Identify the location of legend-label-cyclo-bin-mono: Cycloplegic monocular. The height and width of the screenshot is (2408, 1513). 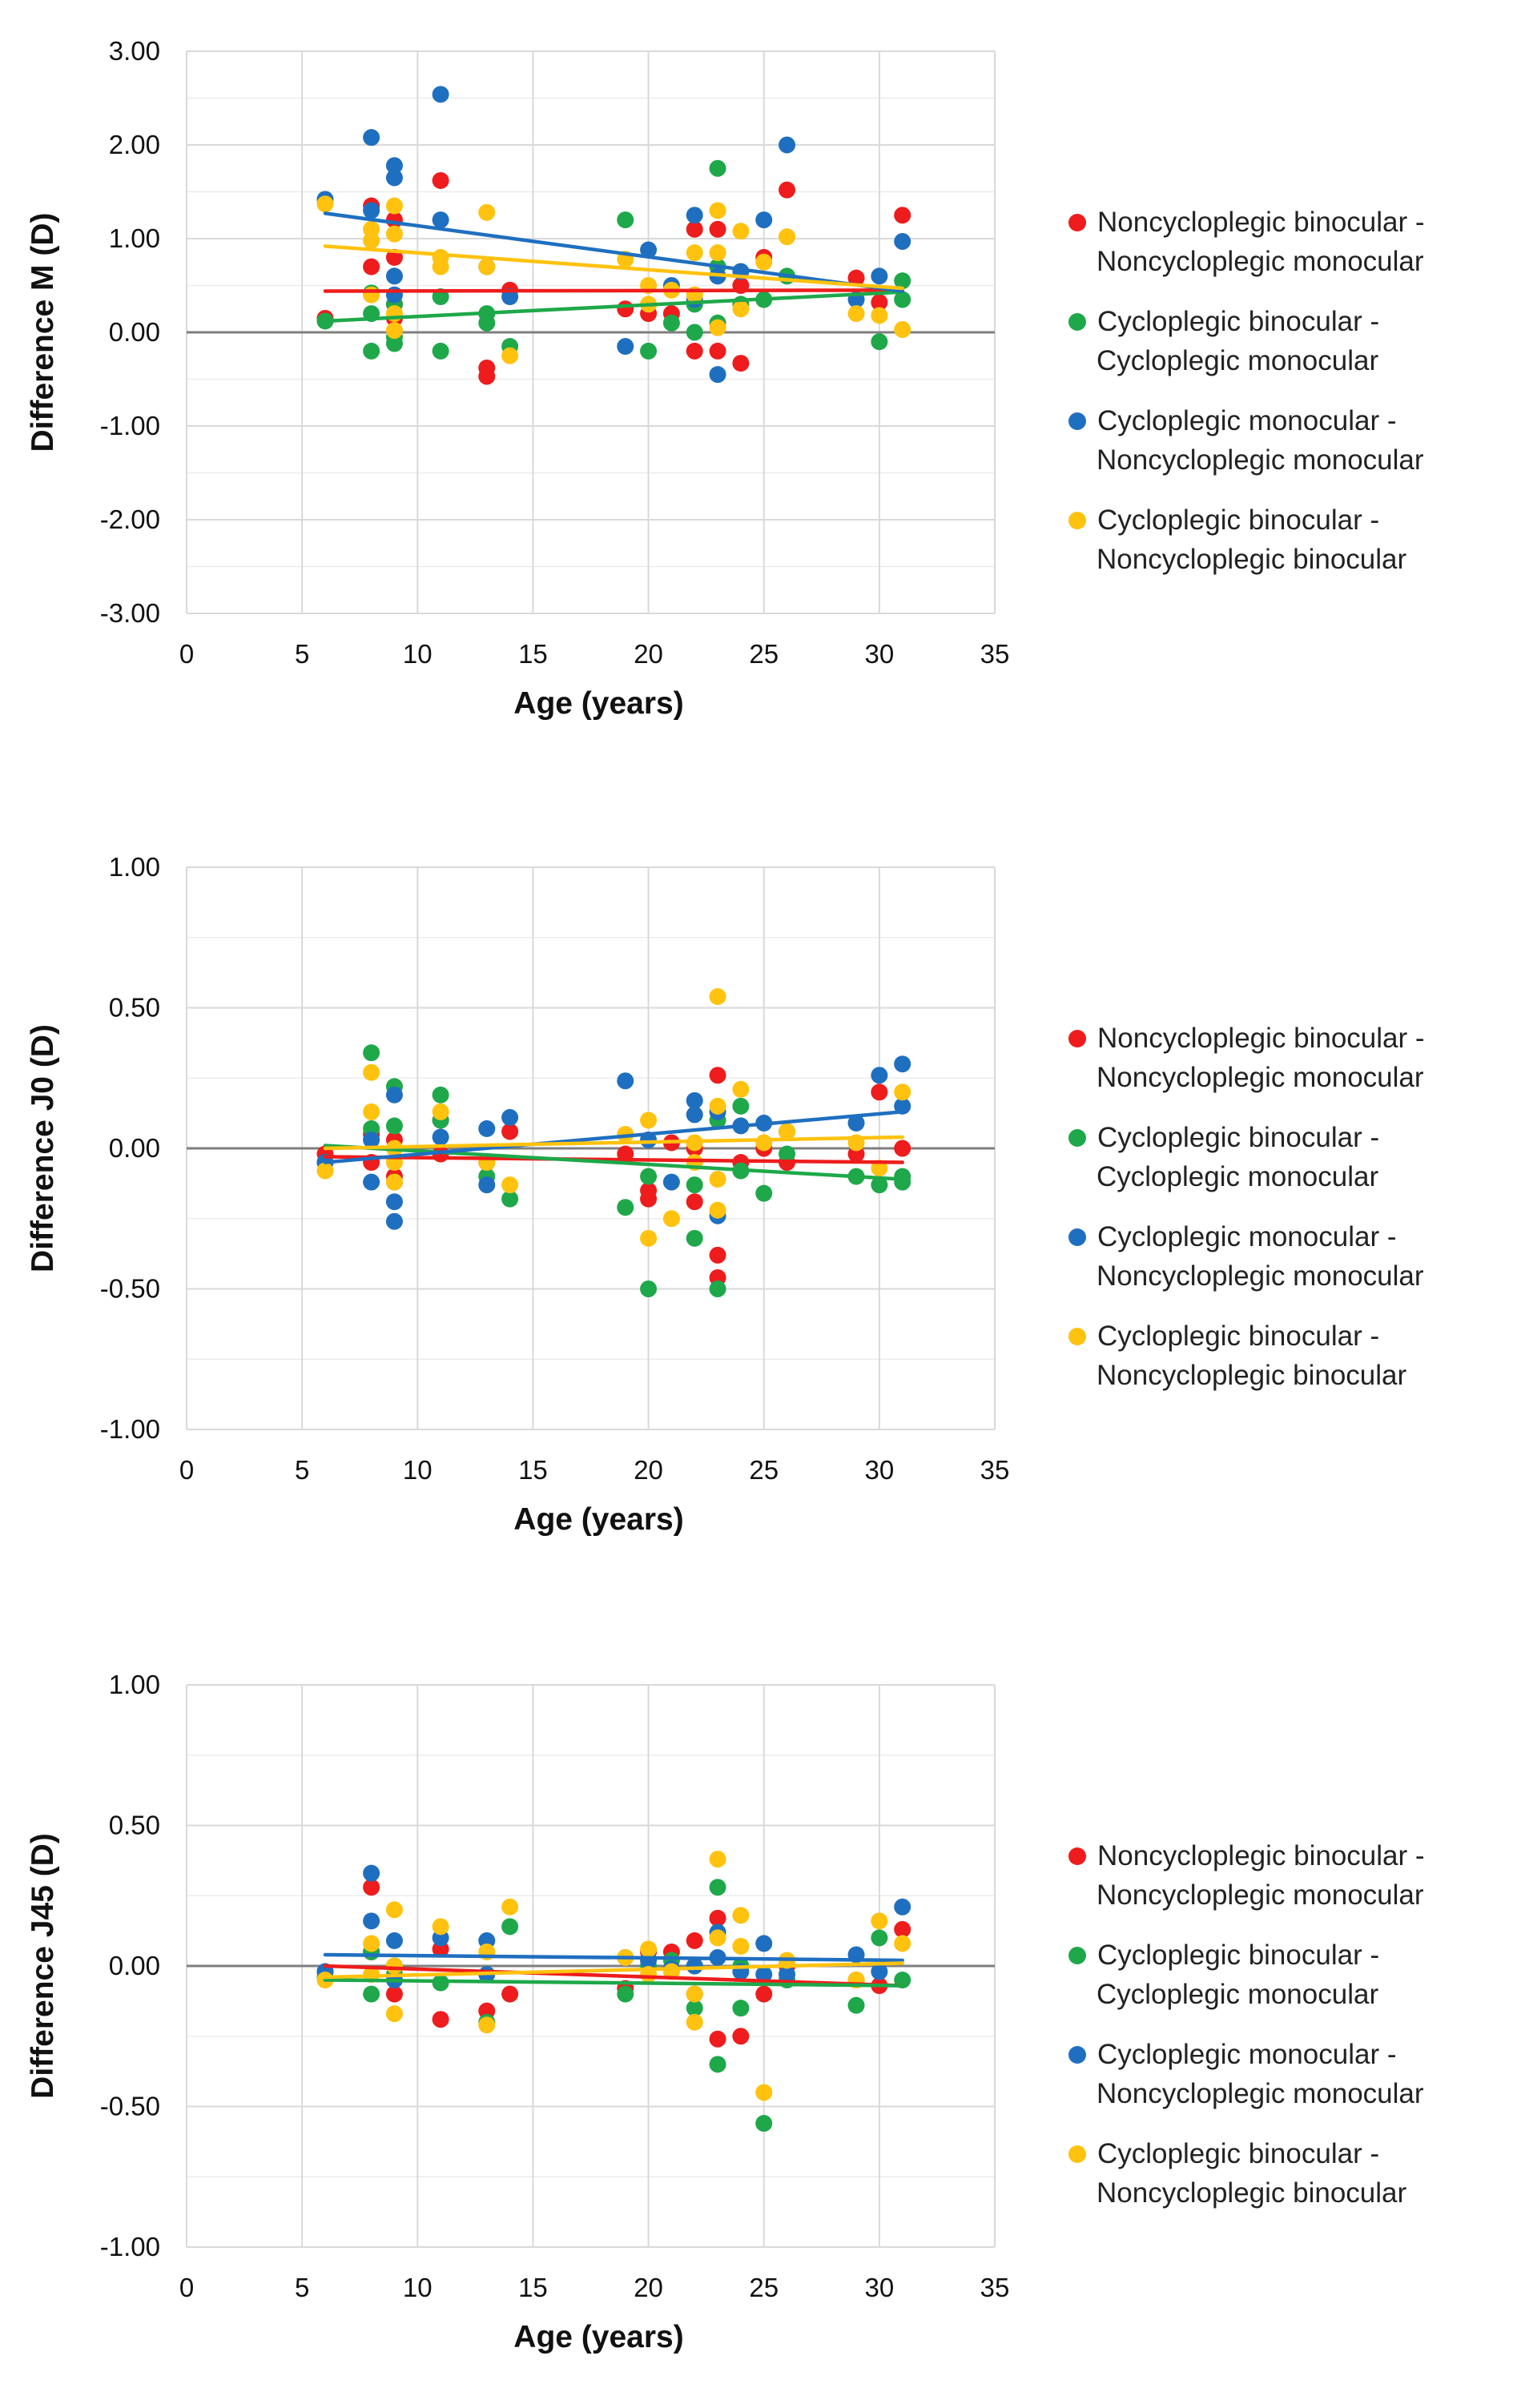
(1238, 1177).